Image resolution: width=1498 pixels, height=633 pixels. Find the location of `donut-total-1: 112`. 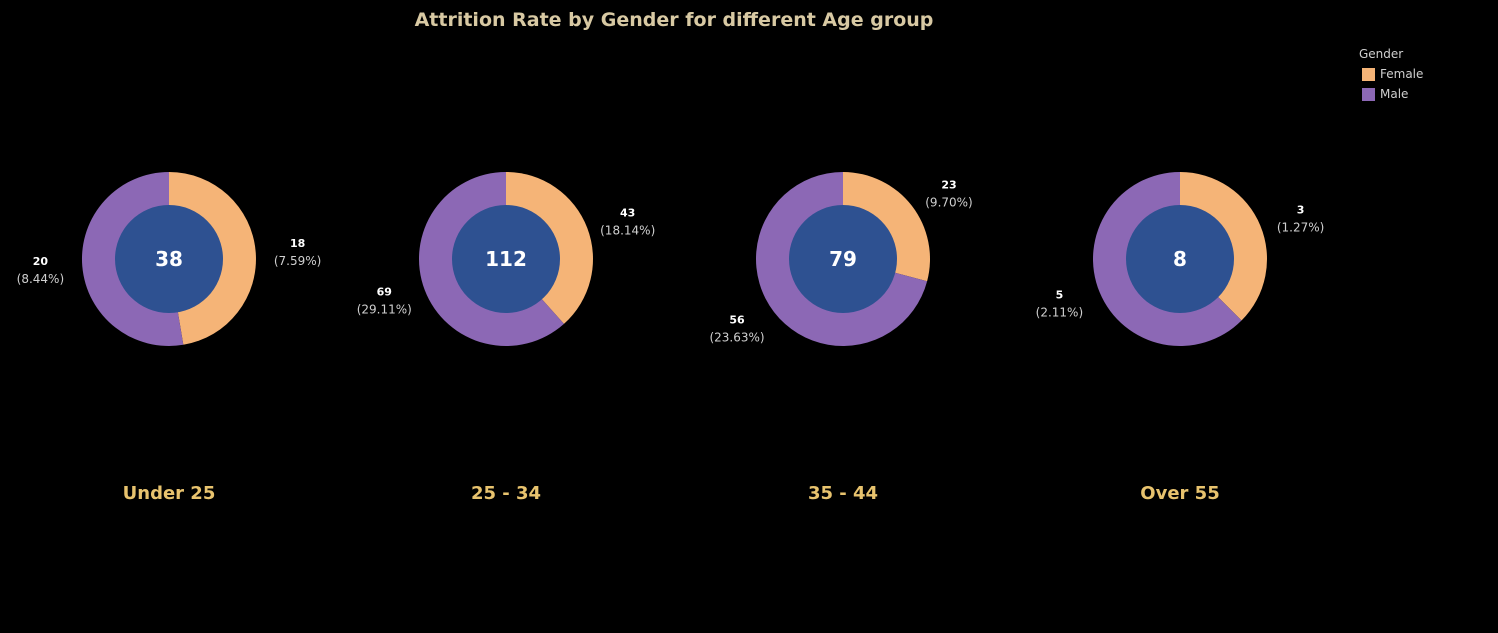

donut-total-1: 112 is located at coordinates (506, 259).